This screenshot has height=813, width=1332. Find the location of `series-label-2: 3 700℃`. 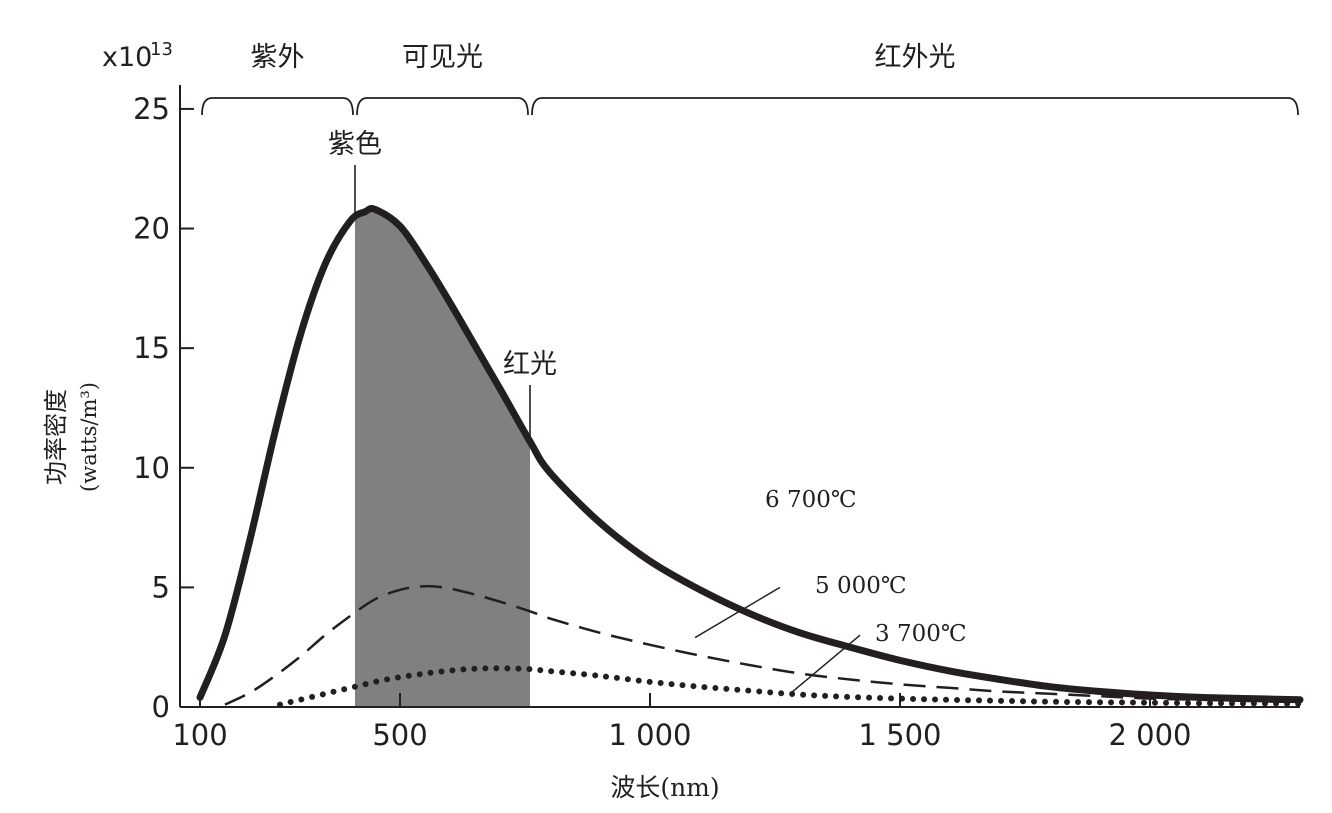

series-label-2: 3 700℃ is located at coordinates (921, 634).